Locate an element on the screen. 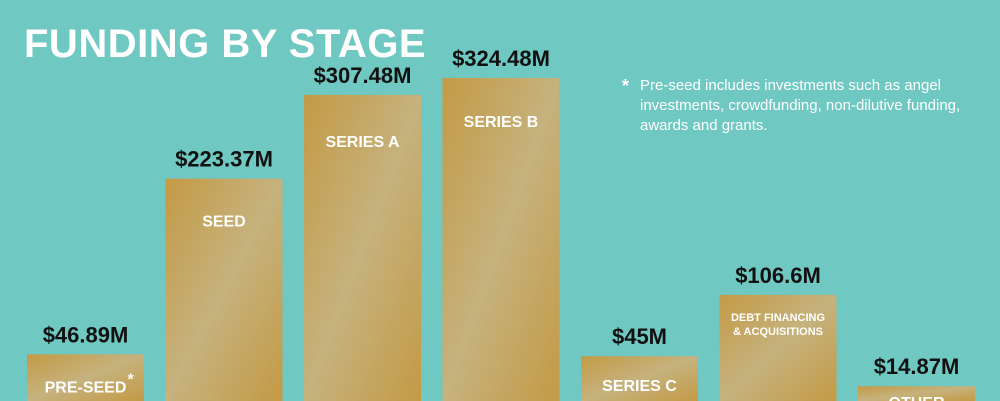 This screenshot has height=401, width=1000. value-label-5: $106.6M is located at coordinates (778, 275).